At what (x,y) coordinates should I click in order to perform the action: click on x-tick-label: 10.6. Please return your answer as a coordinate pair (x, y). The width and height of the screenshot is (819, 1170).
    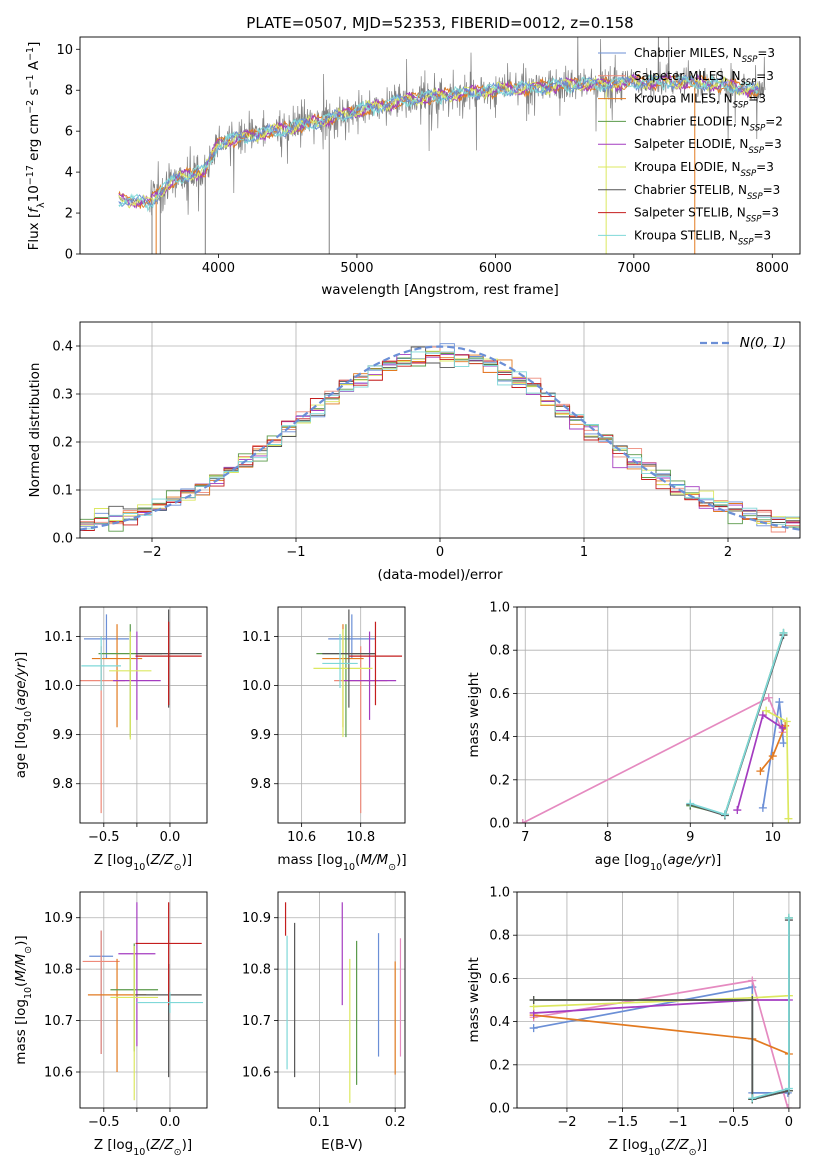
    Looking at the image, I should click on (301, 837).